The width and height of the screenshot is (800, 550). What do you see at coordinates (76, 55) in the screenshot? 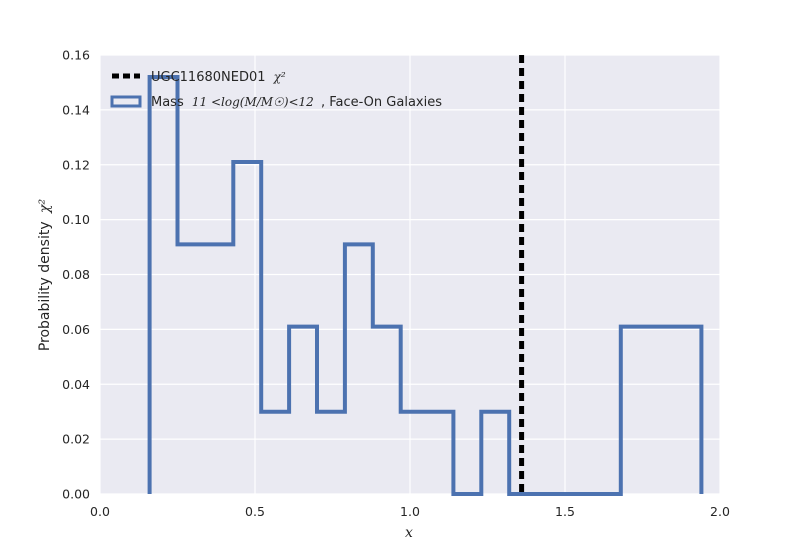
I see `y-tick-label: 0.16` at bounding box center [76, 55].